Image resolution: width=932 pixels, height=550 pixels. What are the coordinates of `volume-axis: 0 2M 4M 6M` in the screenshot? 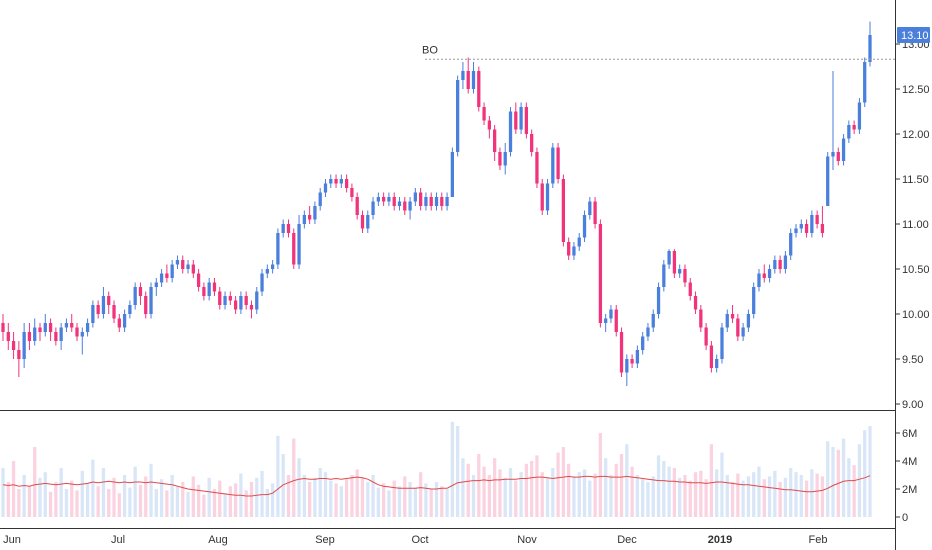 It's located at (906, 476).